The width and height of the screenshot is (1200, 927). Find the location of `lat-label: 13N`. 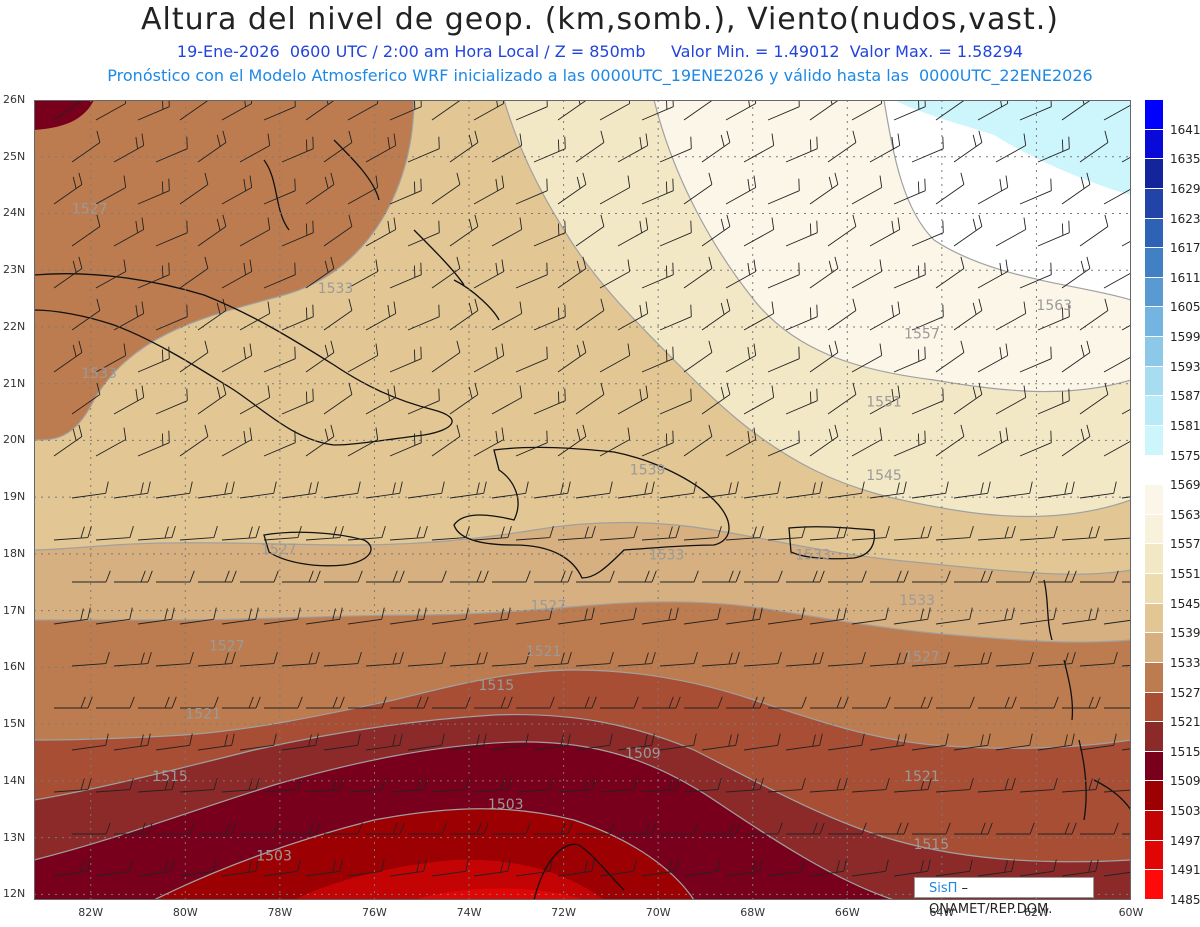

lat-label: 13N is located at coordinates (14, 837).